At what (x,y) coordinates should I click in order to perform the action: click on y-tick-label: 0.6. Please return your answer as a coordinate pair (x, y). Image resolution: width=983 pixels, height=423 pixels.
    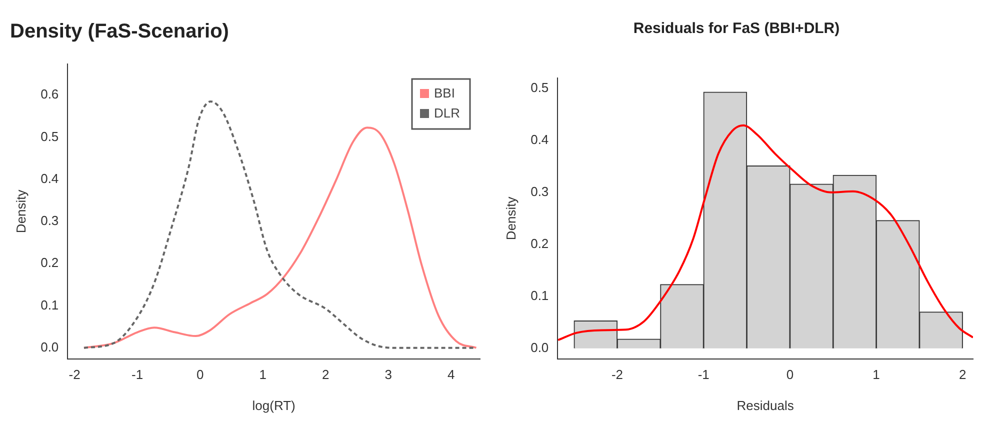
    Looking at the image, I should click on (49, 94).